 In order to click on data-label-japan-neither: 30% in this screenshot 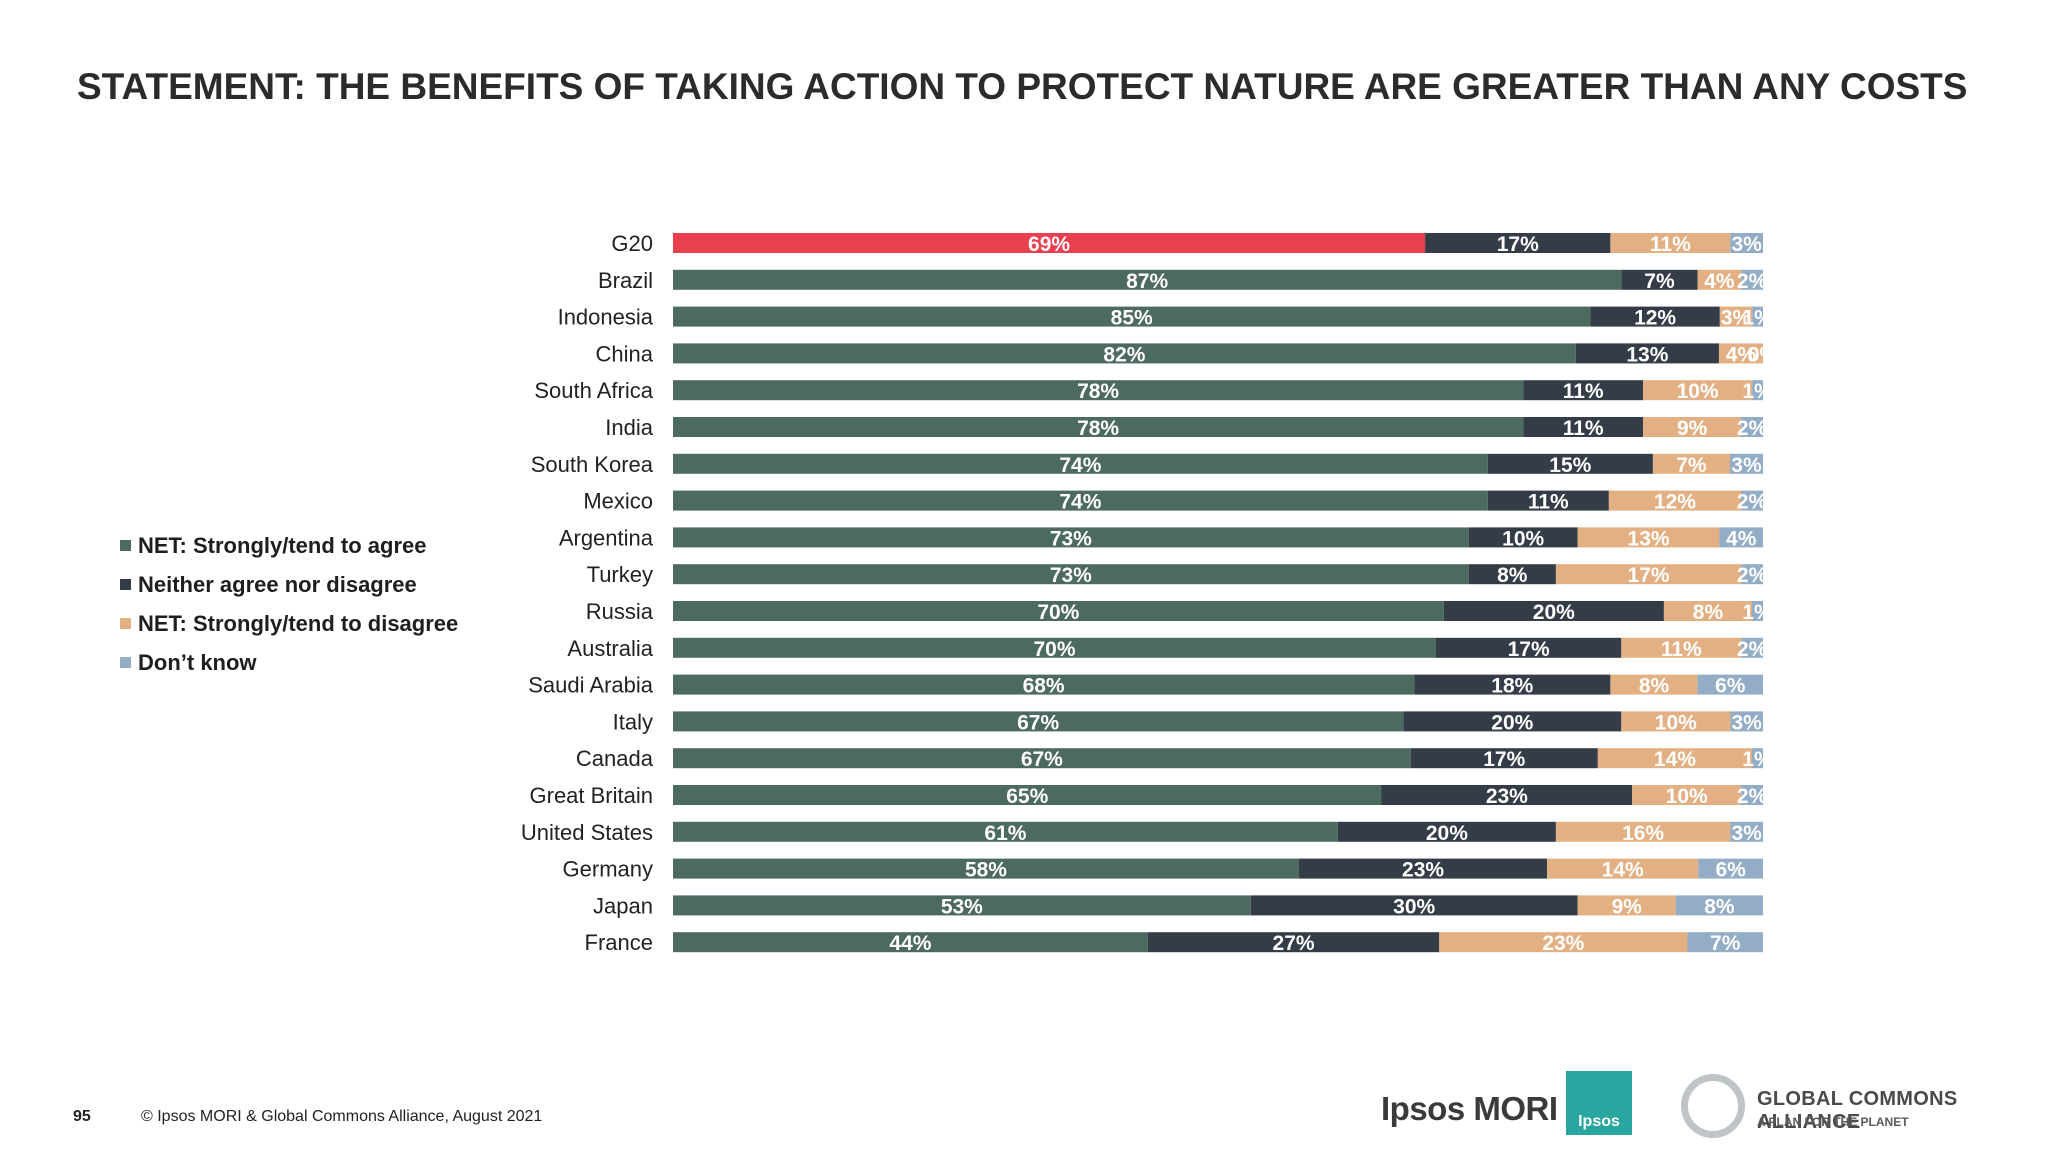, I will do `click(1414, 906)`.